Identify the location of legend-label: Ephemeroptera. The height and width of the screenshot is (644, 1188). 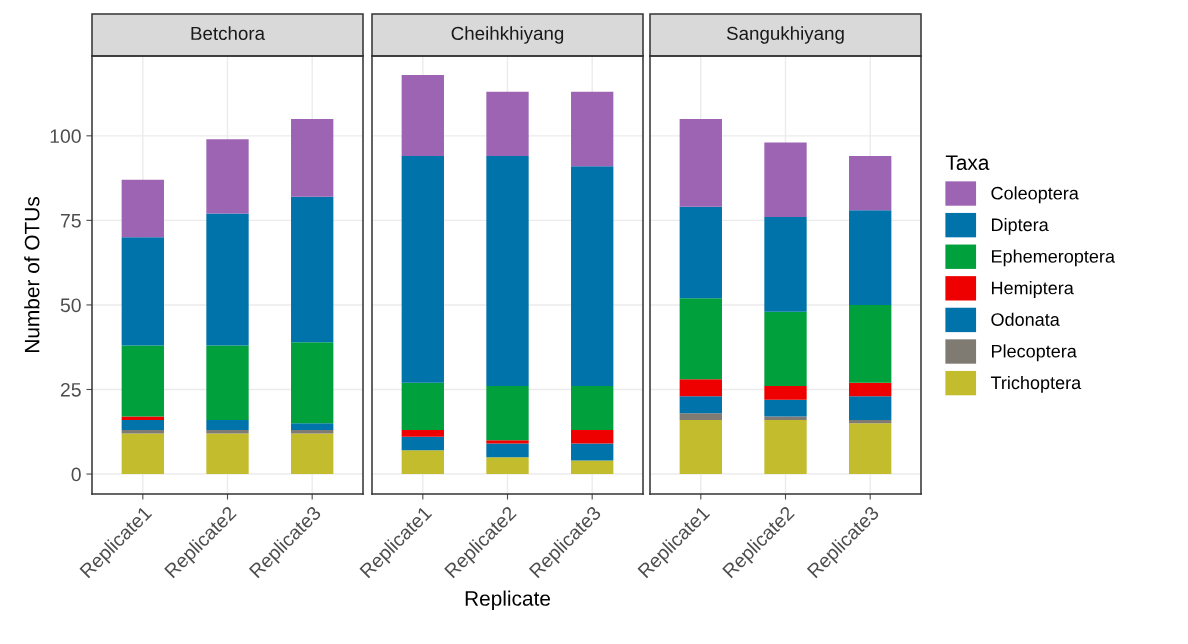
(1053, 258).